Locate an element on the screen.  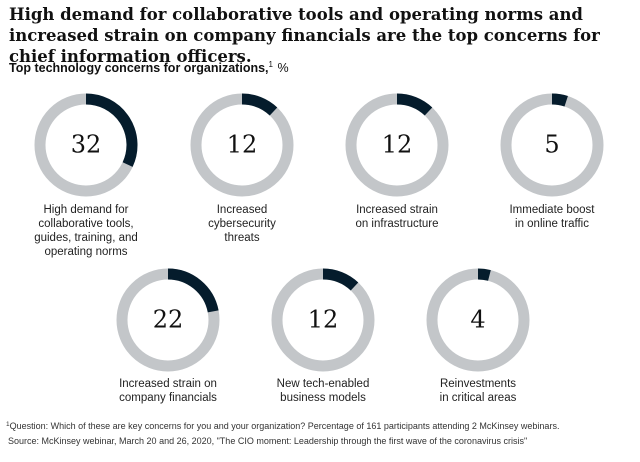
donut-chart-6: 12 is located at coordinates (323, 320).